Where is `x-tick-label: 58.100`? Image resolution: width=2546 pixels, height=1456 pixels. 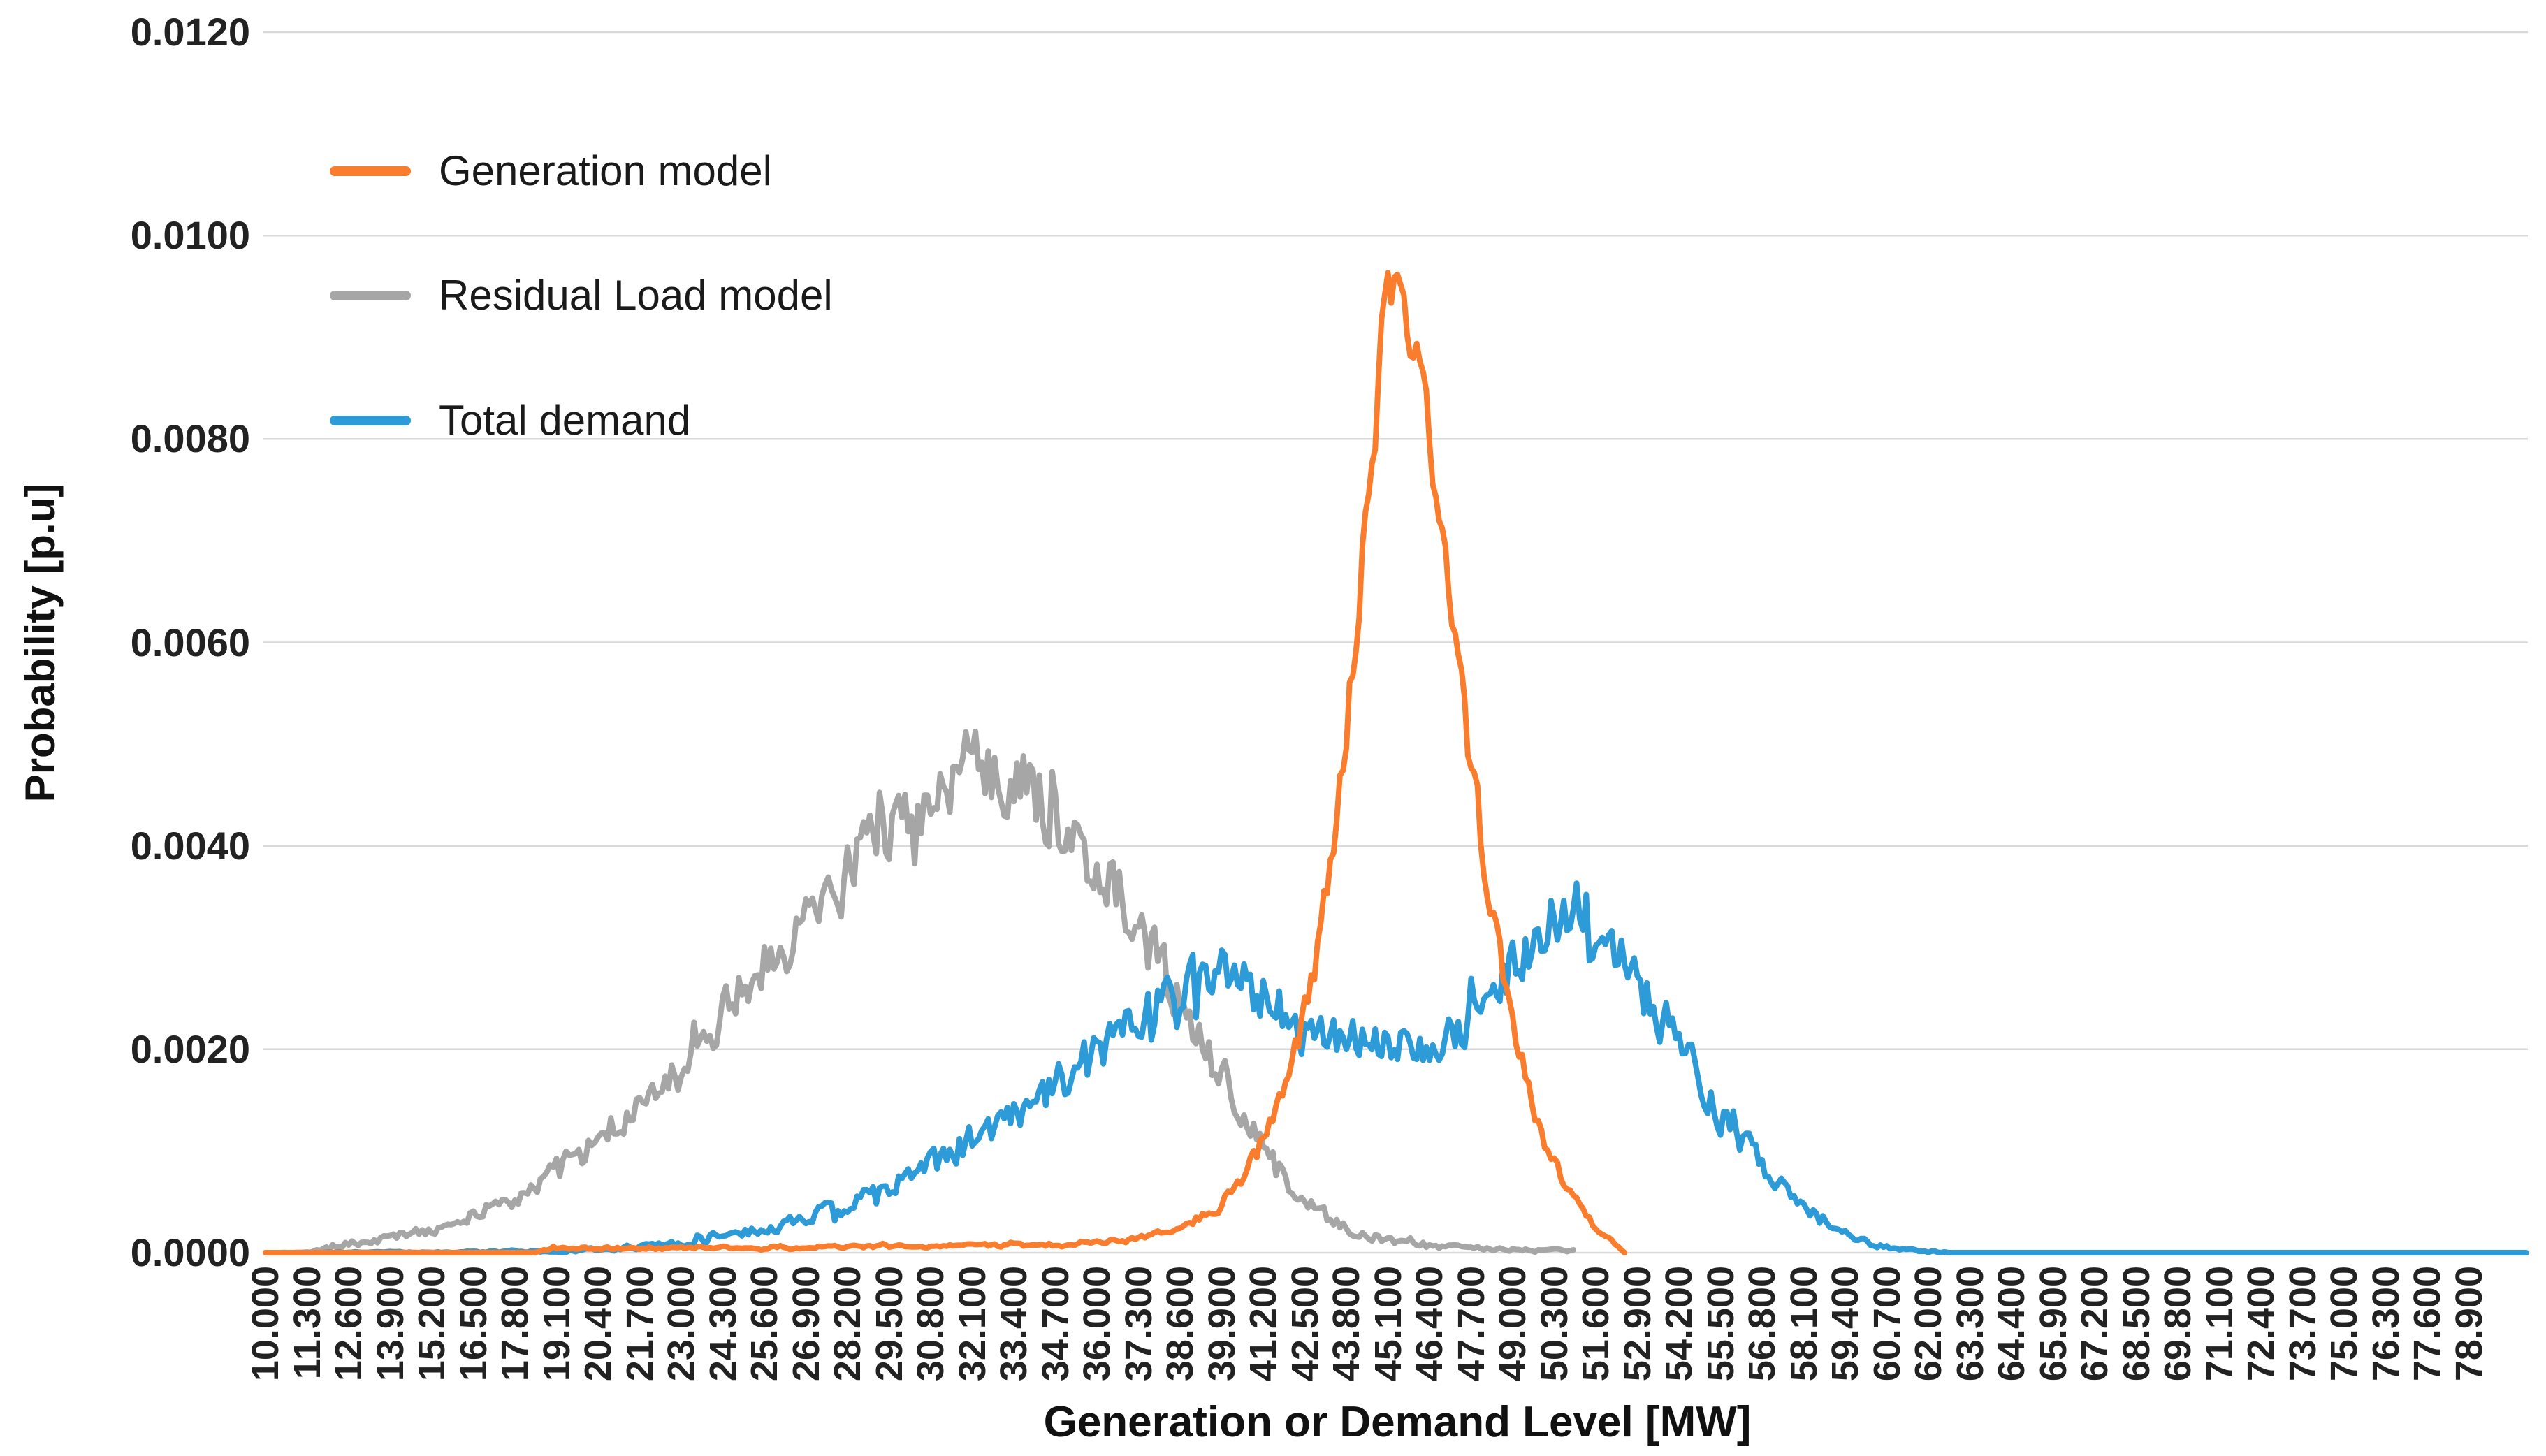 x-tick-label: 58.100 is located at coordinates (1803, 1324).